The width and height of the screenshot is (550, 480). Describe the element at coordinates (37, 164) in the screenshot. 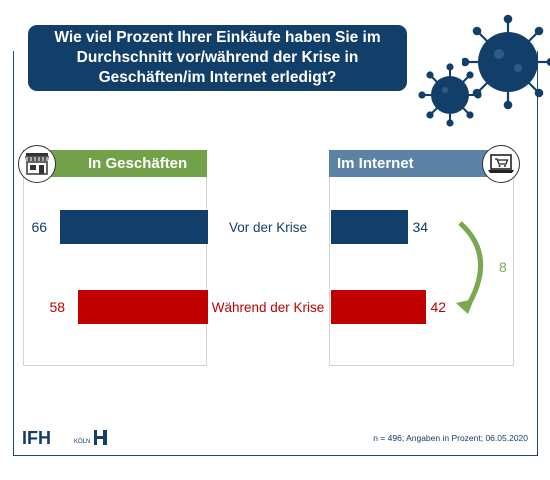

I see `store-icon` at that location.